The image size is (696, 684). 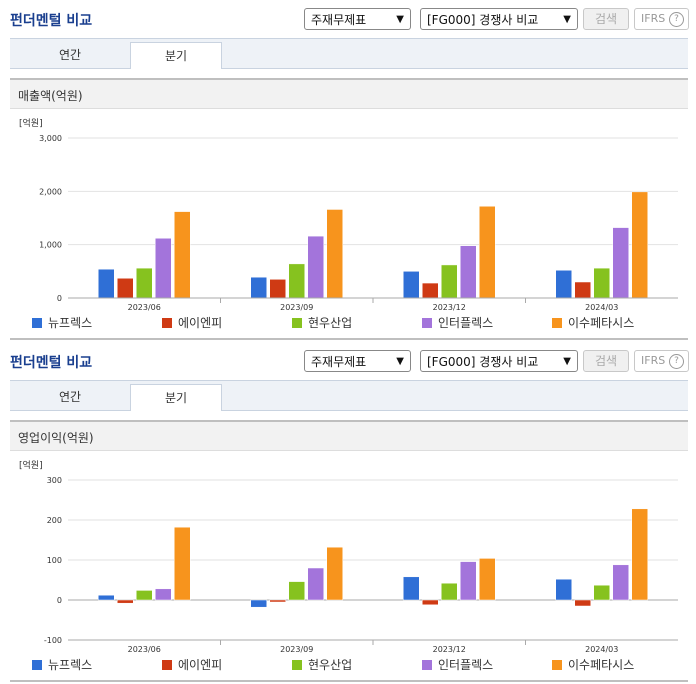 I want to click on x-tick-label: 2024/03, so click(x=601, y=307).